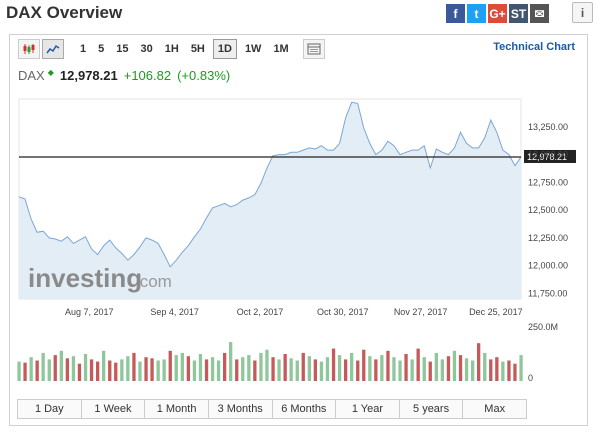 The width and height of the screenshot is (597, 435). What do you see at coordinates (64, 12) in the screenshot?
I see `page-title: DAX Overview` at bounding box center [64, 12].